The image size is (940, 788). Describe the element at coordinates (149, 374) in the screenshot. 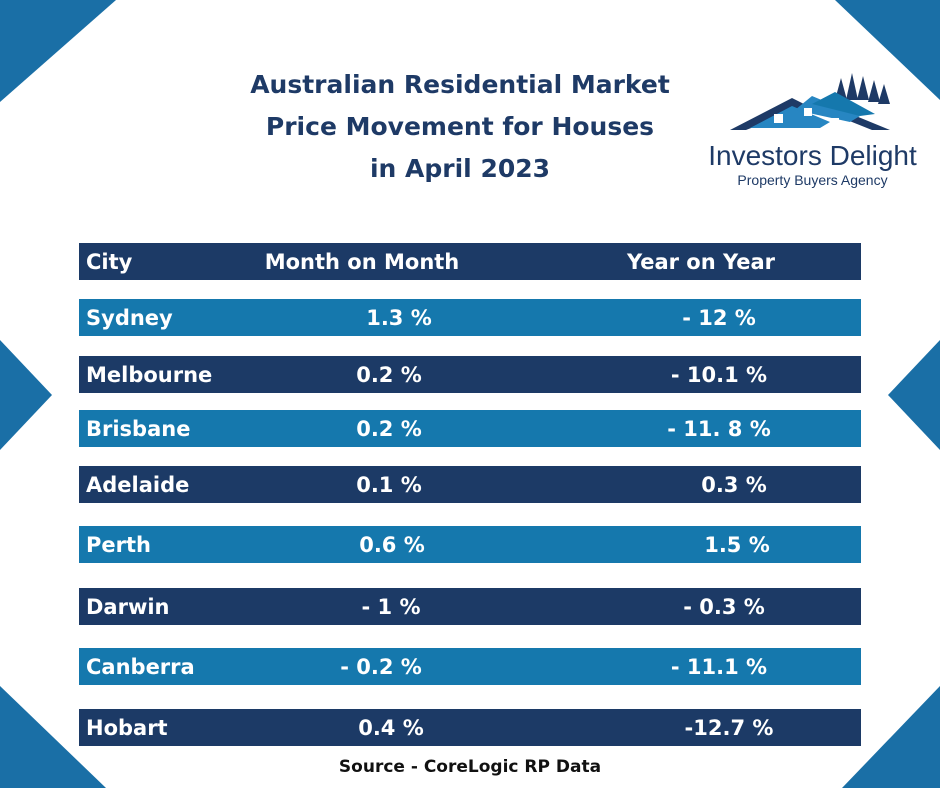

I see `row-city: Melbourne` at that location.